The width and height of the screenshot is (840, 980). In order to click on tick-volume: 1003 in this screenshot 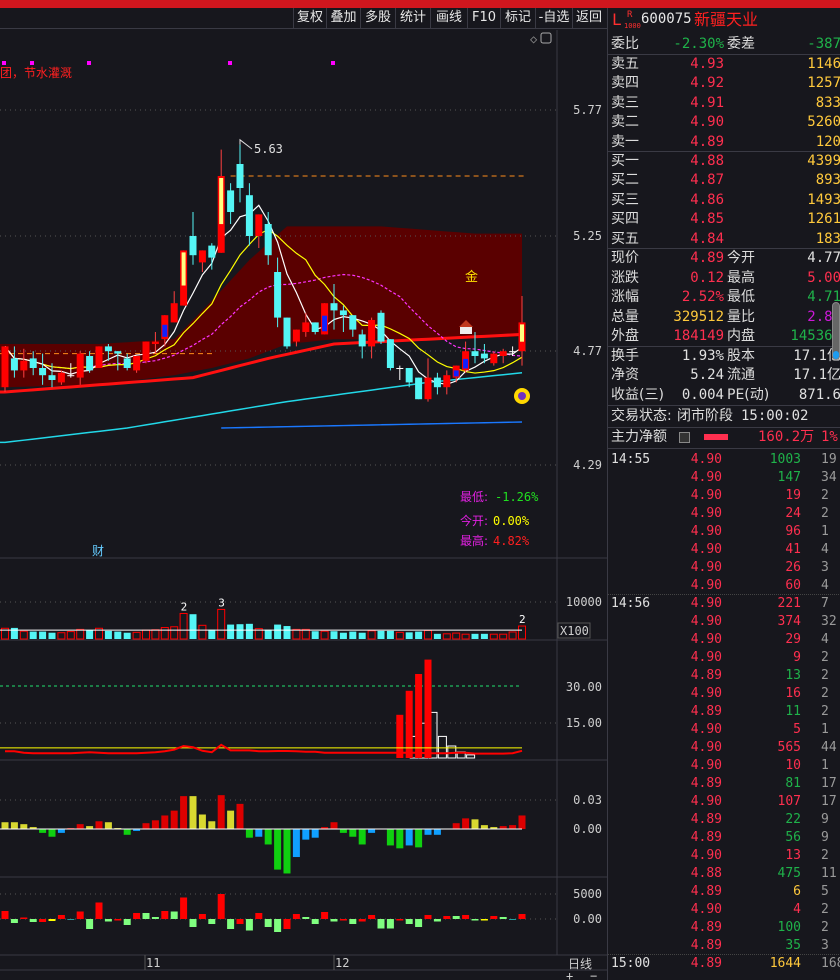, I will do `click(785, 459)`.